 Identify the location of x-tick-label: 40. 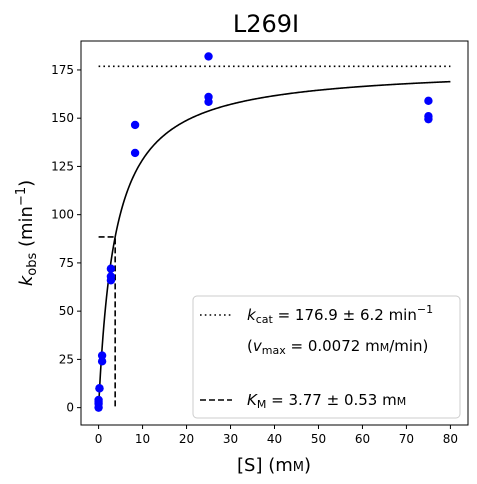
(274, 439).